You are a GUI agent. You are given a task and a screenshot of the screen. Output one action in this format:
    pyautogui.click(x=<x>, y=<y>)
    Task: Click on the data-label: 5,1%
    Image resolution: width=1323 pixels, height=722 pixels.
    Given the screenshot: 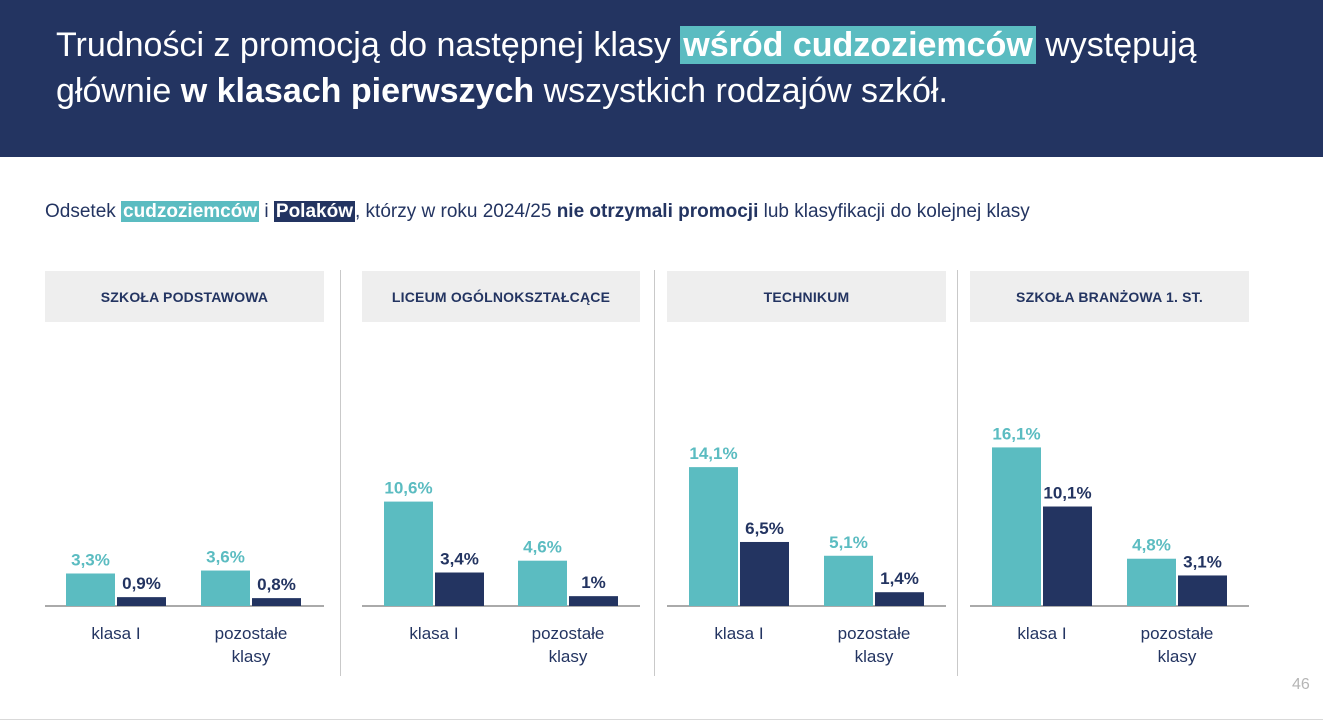 What is the action you would take?
    pyautogui.click(x=848, y=542)
    